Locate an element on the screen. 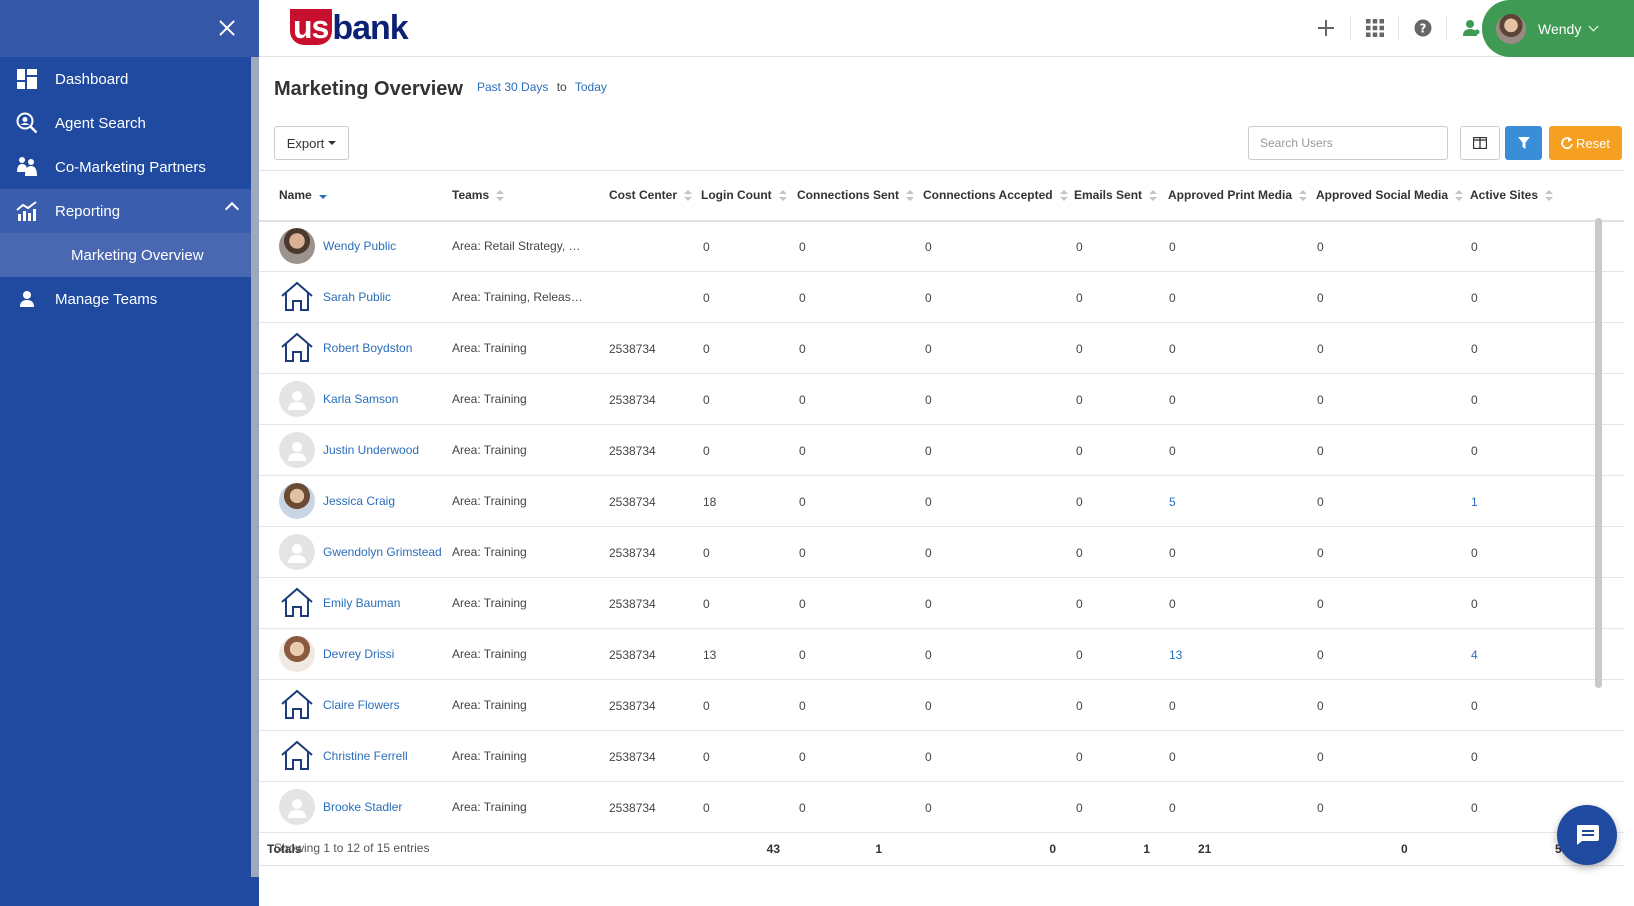 The height and width of the screenshot is (906, 1634). user-name-link: Jessica Craig is located at coordinates (359, 501).